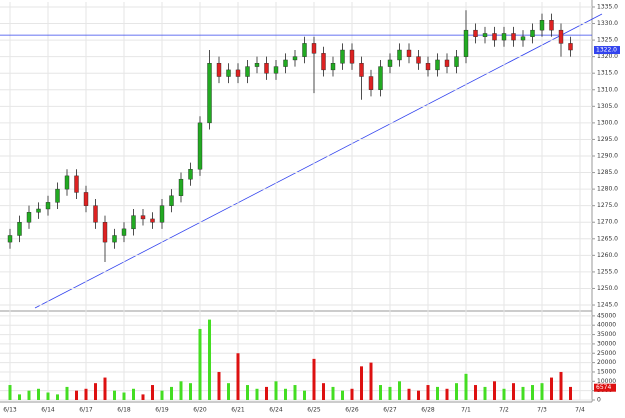  I want to click on y-tick-label: 1245.0, so click(607, 305).